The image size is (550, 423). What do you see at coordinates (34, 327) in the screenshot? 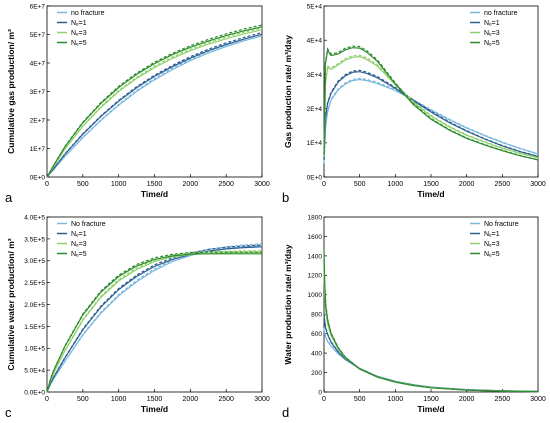
I see `y-tick-label: 1.5E+5` at bounding box center [34, 327].